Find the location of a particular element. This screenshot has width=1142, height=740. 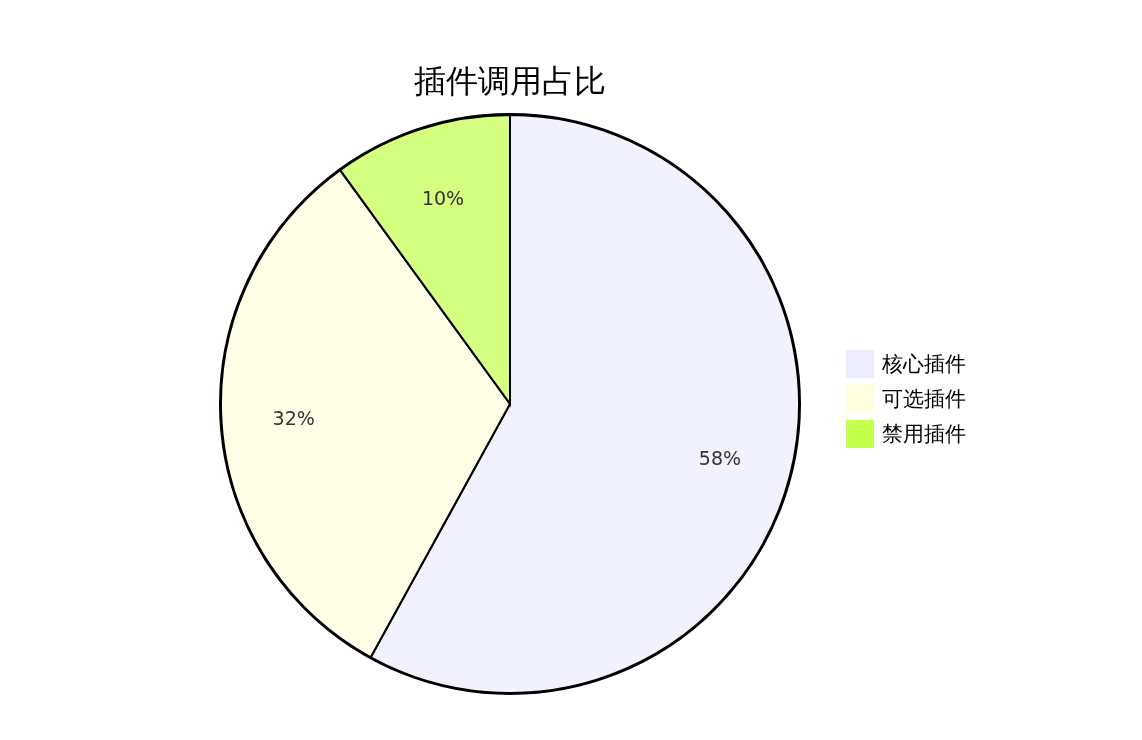

legend-label: 禁用插件 is located at coordinates (924, 434).